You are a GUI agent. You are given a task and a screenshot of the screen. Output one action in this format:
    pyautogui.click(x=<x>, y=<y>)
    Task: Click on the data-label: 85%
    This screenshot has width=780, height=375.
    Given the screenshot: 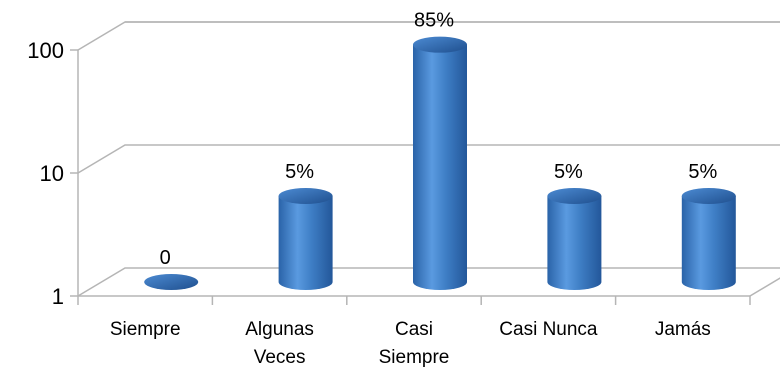 What is the action you would take?
    pyautogui.click(x=434, y=21)
    